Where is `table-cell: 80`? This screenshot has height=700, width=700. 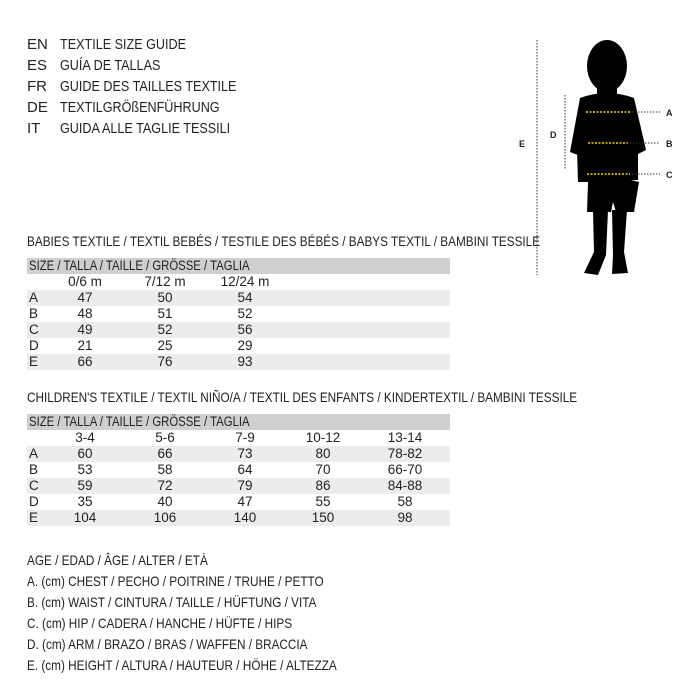
table-cell: 80 is located at coordinates (323, 453).